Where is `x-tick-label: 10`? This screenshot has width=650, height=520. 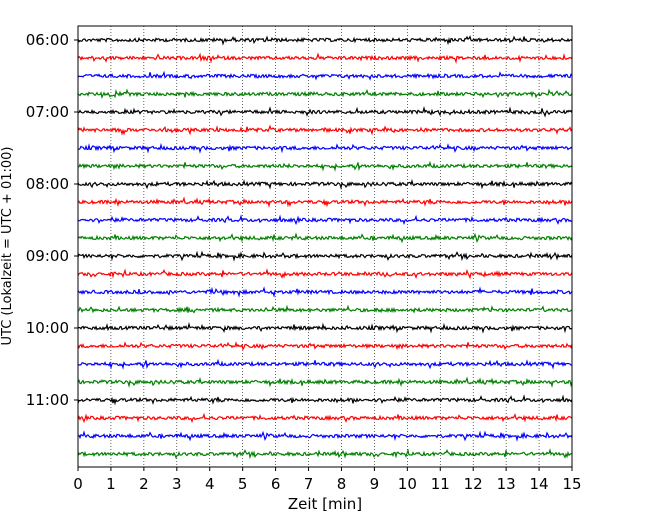 x-tick-label: 10 is located at coordinates (407, 484).